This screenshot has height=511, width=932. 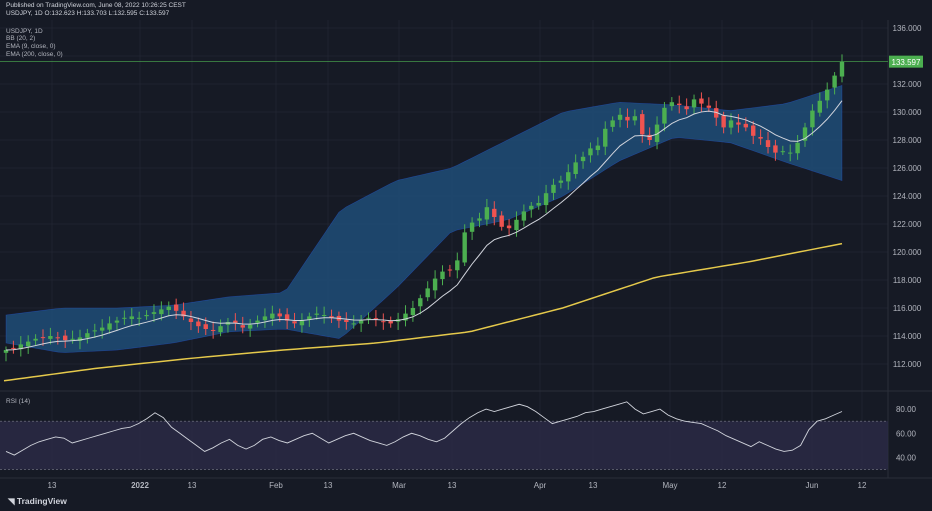 I want to click on time-axis: 13 2022 13 Feb 13 Mar 13 Apr 13 May 12 Jun 12, so click(x=466, y=483).